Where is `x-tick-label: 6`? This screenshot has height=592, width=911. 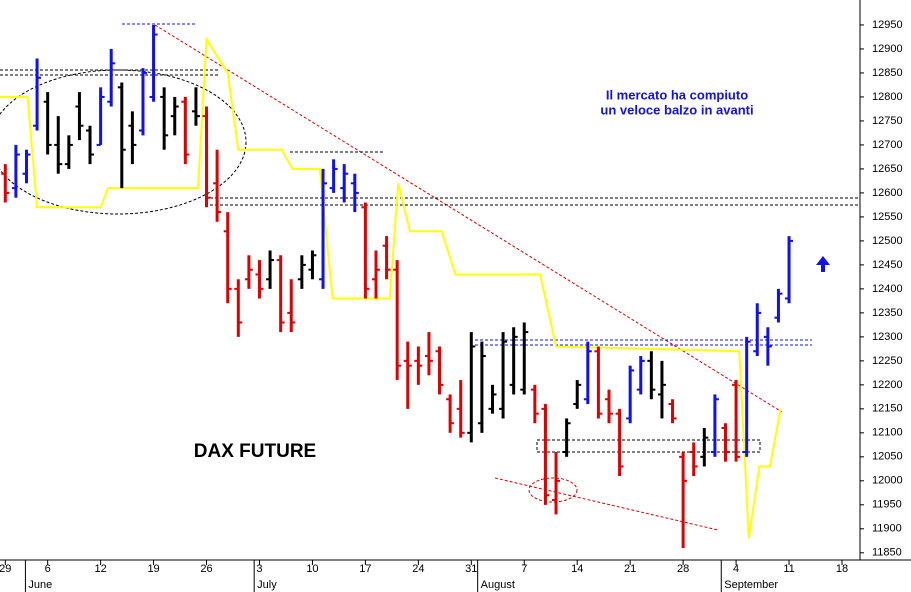 x-tick-label: 6 is located at coordinates (48, 569).